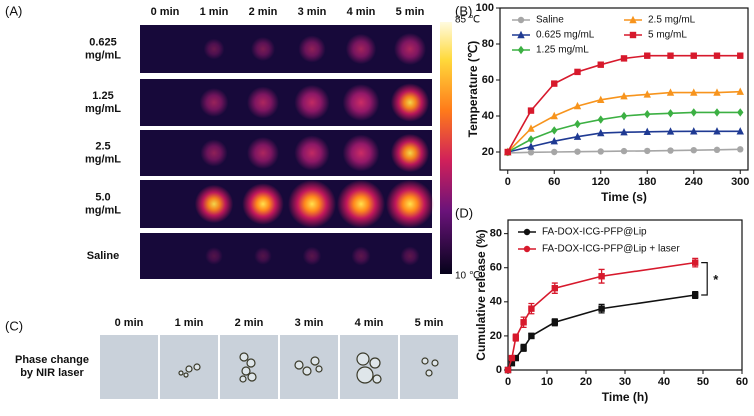 This screenshot has width=754, height=416. What do you see at coordinates (547, 382) in the screenshot?
I see `x-tick-label: 10` at bounding box center [547, 382].